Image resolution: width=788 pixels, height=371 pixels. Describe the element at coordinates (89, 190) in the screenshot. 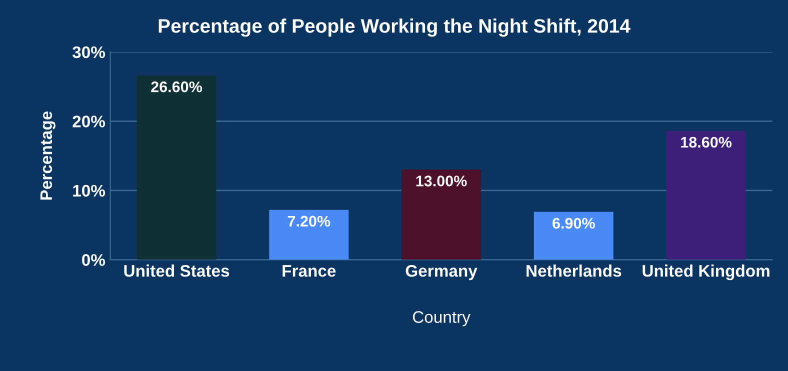

I see `y-tick-label: 10%` at that location.